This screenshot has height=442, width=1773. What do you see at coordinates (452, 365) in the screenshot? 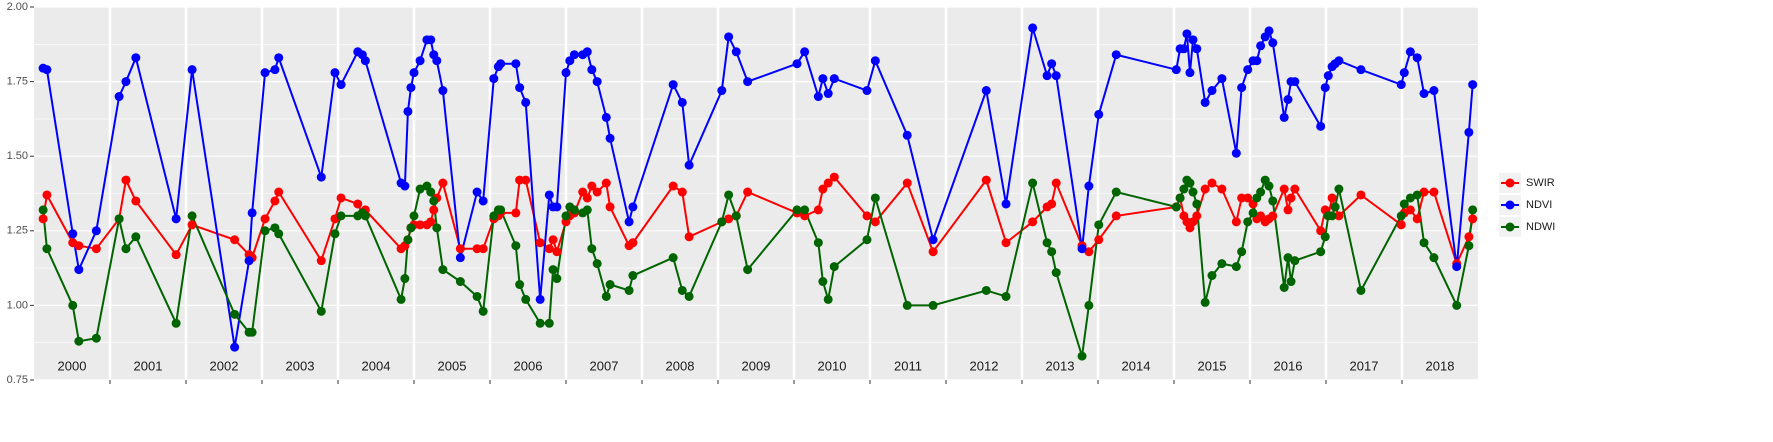
I see `year-label: 2005` at bounding box center [452, 365].